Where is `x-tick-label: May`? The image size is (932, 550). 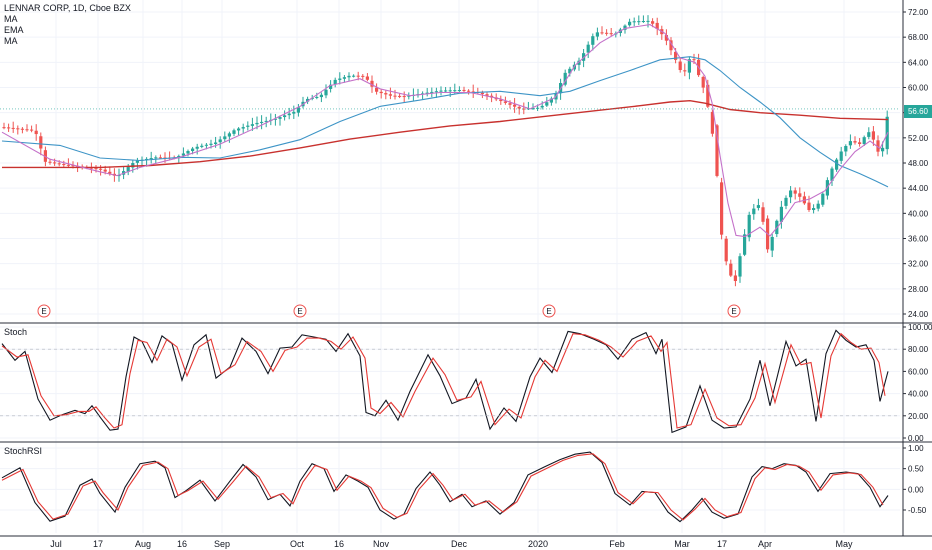 x-tick-label: May is located at coordinates (844, 544).